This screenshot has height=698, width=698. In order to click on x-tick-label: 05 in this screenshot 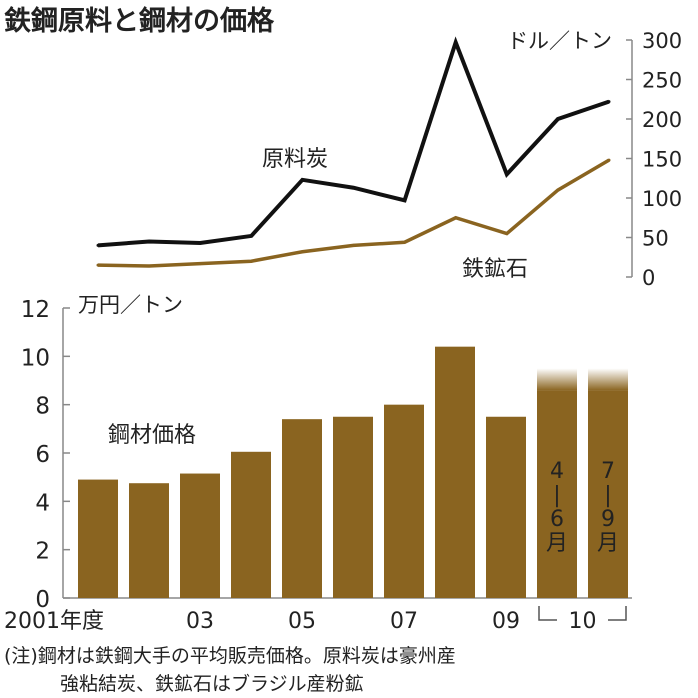, I will do `click(302, 621)`.